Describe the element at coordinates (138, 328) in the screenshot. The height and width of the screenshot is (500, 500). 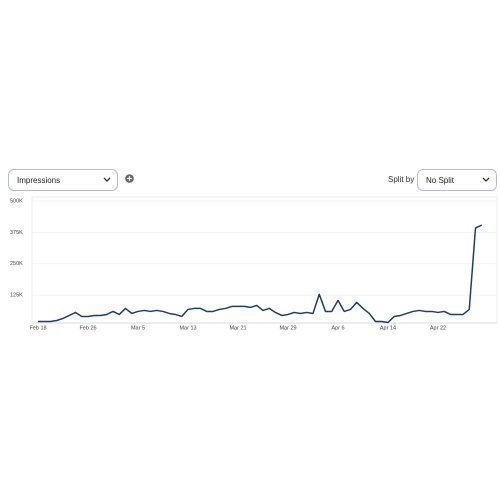
I see `x-tick-label: Mar 5` at that location.